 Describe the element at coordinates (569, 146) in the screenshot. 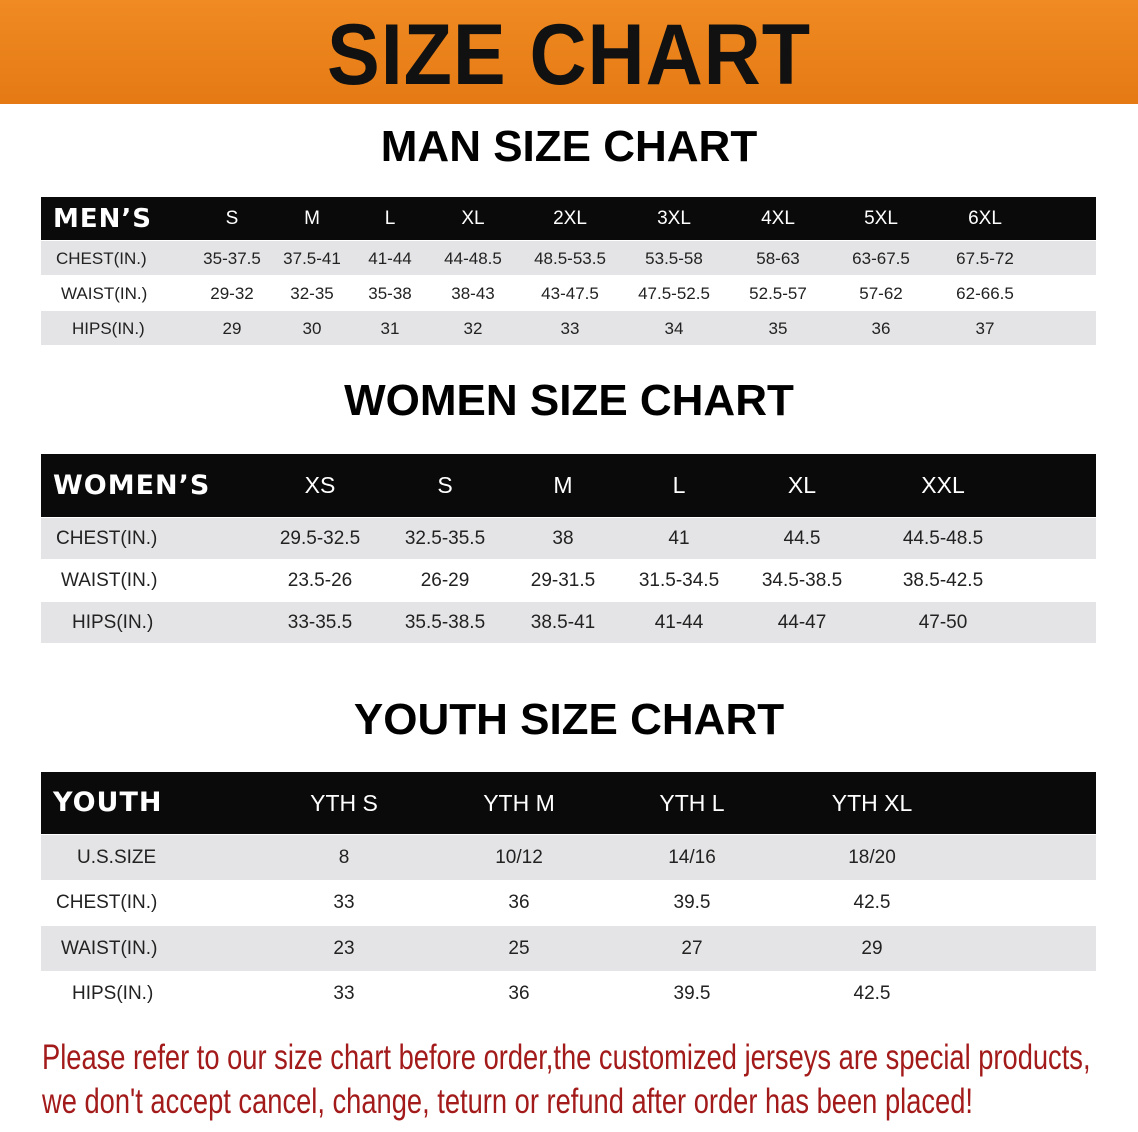

I see `men-section-title: MAN SIZE CHART` at that location.